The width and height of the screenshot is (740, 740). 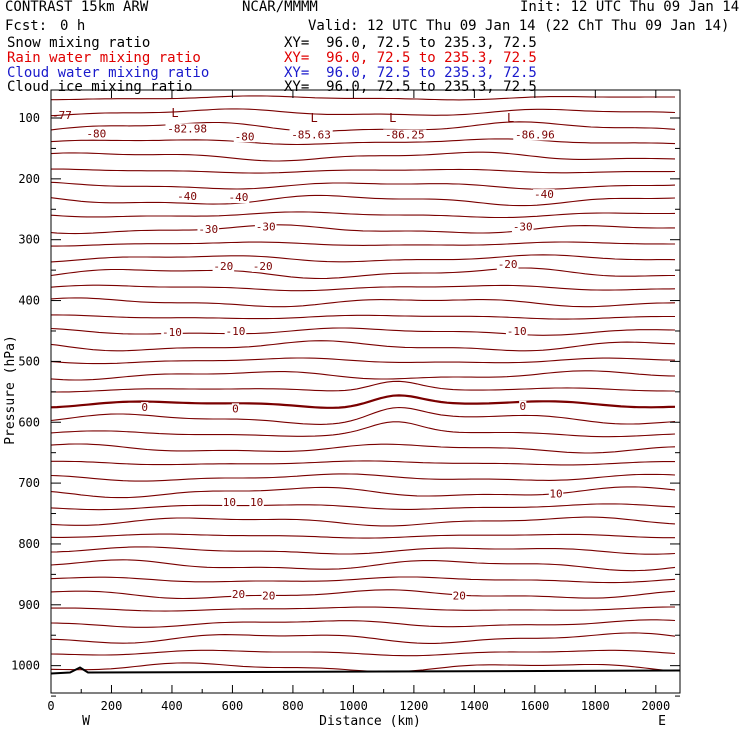 What do you see at coordinates (26, 26) in the screenshot?
I see `header-fcst-label: Fcst:` at bounding box center [26, 26].